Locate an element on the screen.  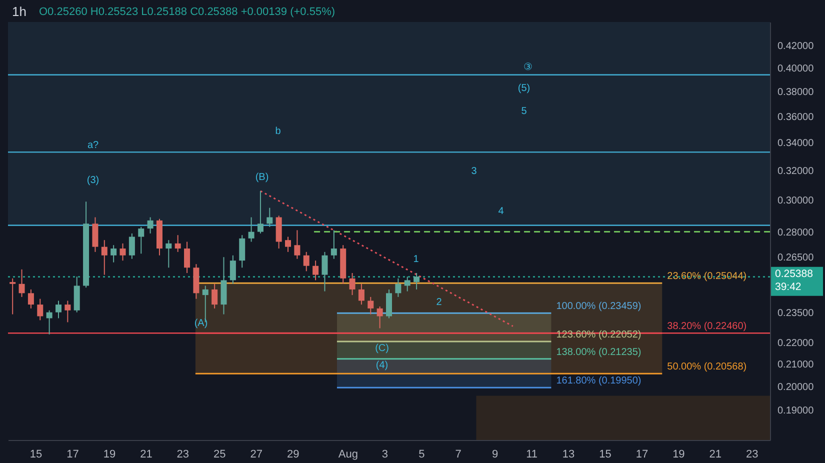
annotation: (4) is located at coordinates (382, 365).